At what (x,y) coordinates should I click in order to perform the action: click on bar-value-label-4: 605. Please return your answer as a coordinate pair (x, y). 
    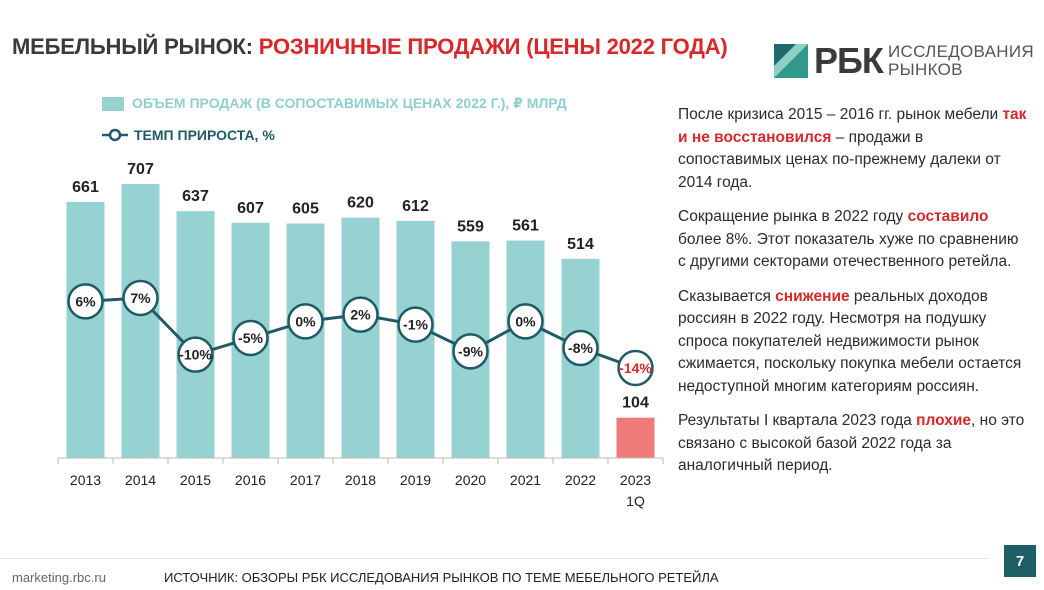
    Looking at the image, I should click on (305, 209).